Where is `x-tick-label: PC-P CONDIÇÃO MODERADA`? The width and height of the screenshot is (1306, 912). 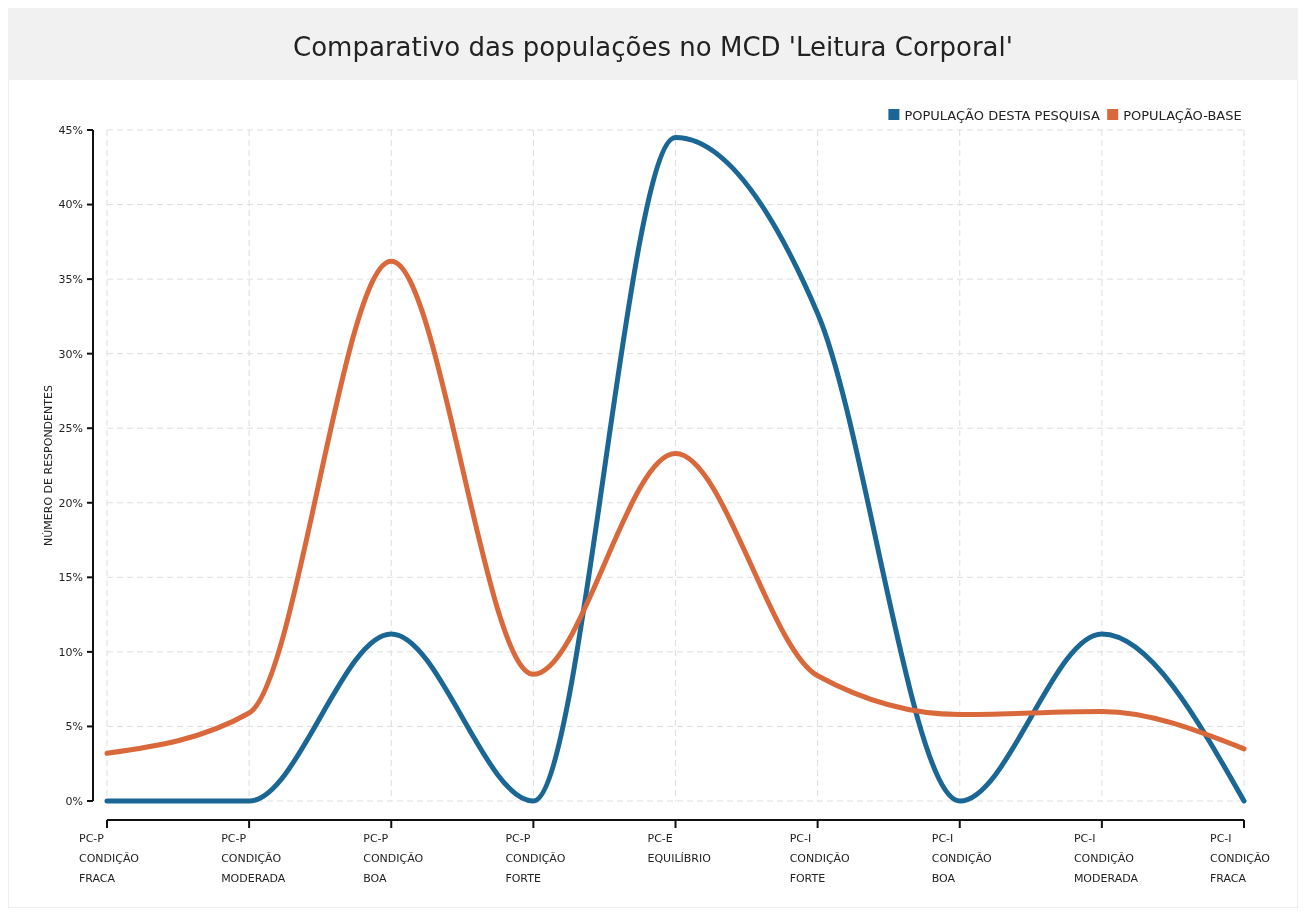 x-tick-label: PC-P CONDIÇÃO MODERADA is located at coordinates (253, 858).